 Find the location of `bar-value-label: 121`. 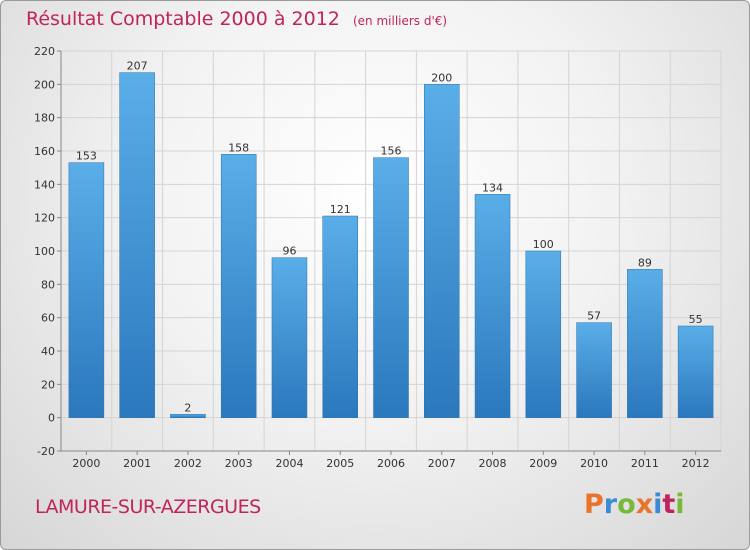

bar-value-label: 121 is located at coordinates (340, 209).